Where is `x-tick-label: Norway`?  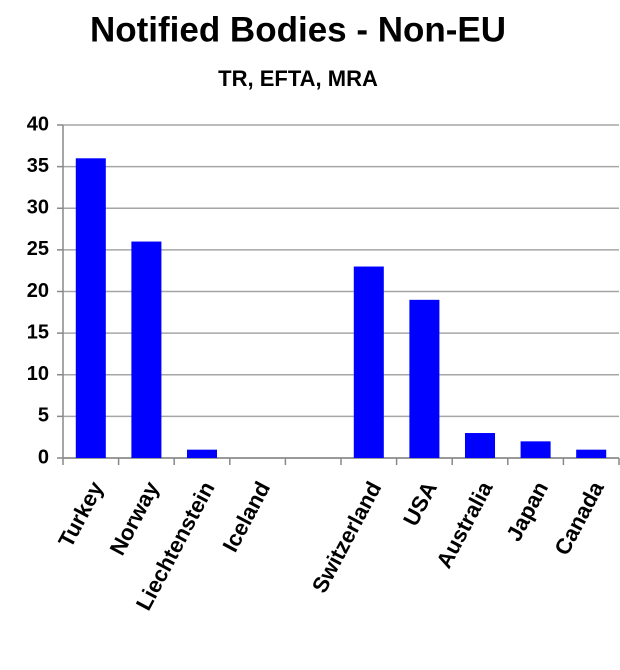
x-tick-label: Norway is located at coordinates (135, 518).